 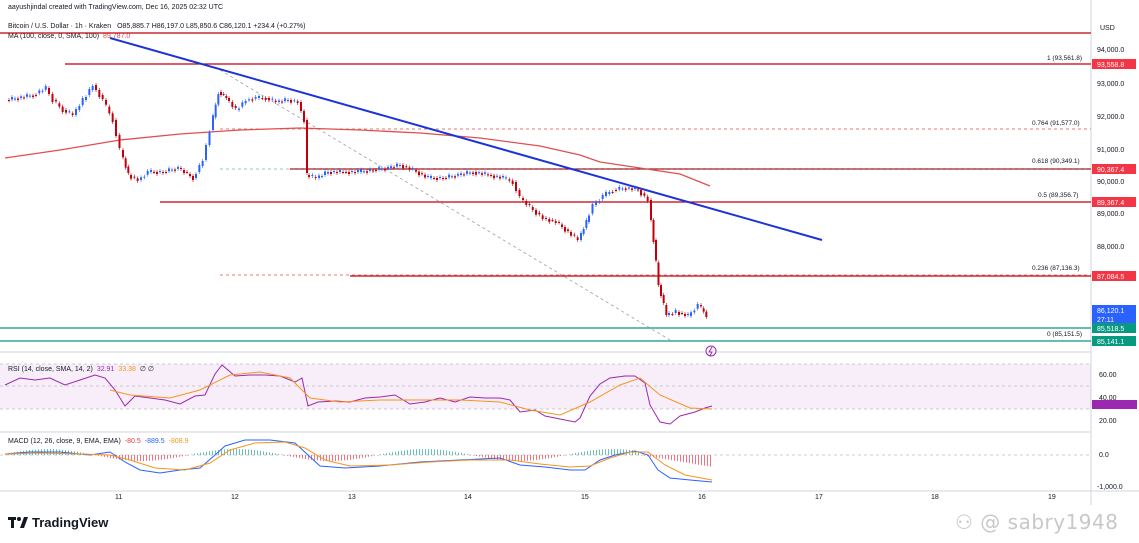 What do you see at coordinates (1108, 421) in the screenshot?
I see `rsi-tick-20: 20.00` at bounding box center [1108, 421].